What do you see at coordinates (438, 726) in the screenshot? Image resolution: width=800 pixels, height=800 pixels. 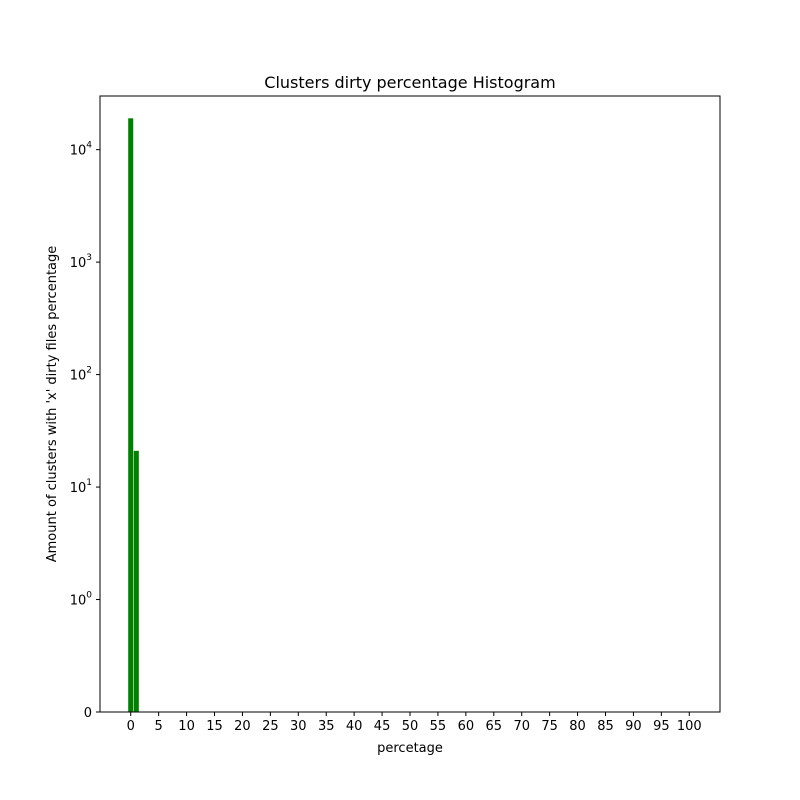 I see `x-tick-label: 55` at bounding box center [438, 726].